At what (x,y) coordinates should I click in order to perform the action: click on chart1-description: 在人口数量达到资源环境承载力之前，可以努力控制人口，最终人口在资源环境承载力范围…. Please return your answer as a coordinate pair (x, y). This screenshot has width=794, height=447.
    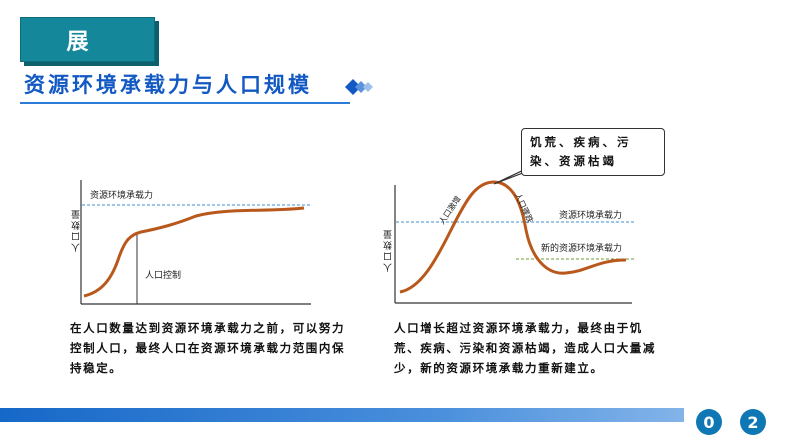
    Looking at the image, I should click on (208, 348).